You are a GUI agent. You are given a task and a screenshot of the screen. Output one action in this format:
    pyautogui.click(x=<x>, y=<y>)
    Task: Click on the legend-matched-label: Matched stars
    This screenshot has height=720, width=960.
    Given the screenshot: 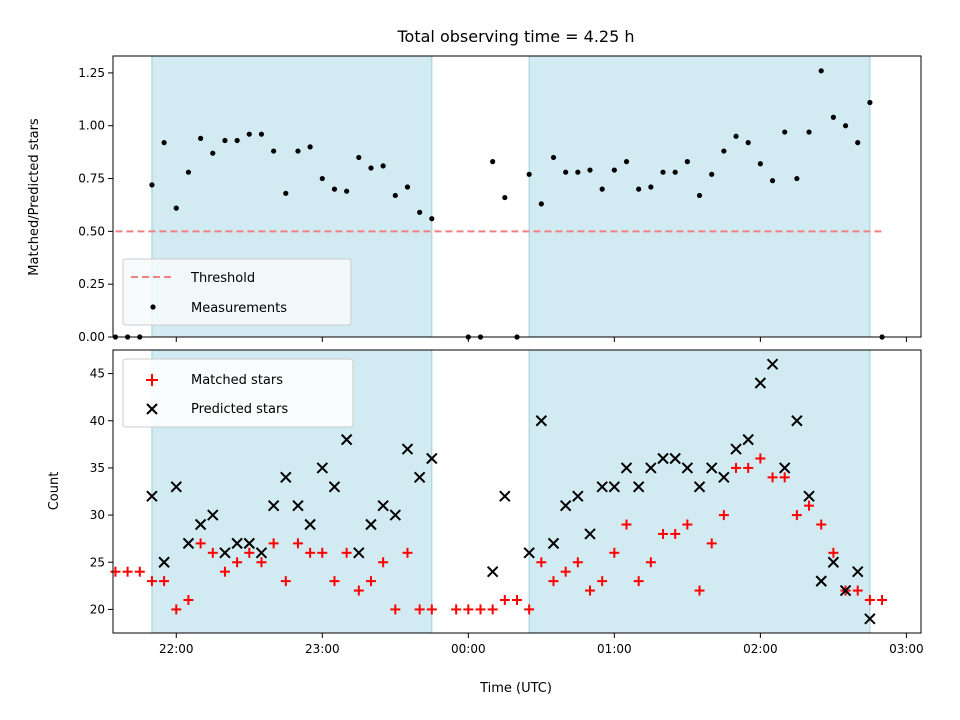 What is the action you would take?
    pyautogui.click(x=237, y=380)
    